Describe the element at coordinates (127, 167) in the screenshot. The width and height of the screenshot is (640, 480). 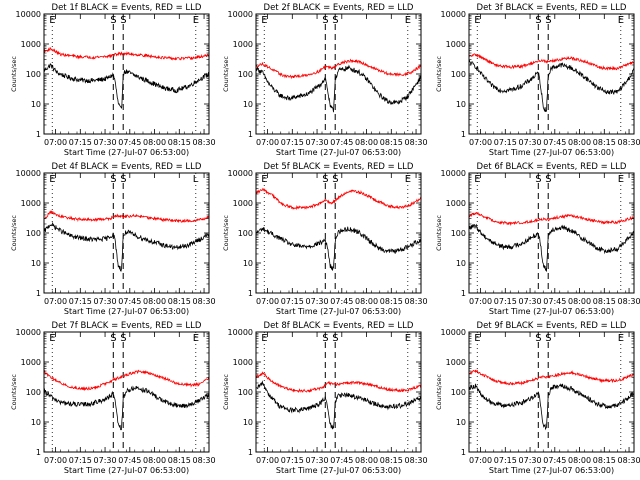
I see `plot-title: Det 4f BLACK = Events, RED = LLD` at that location.